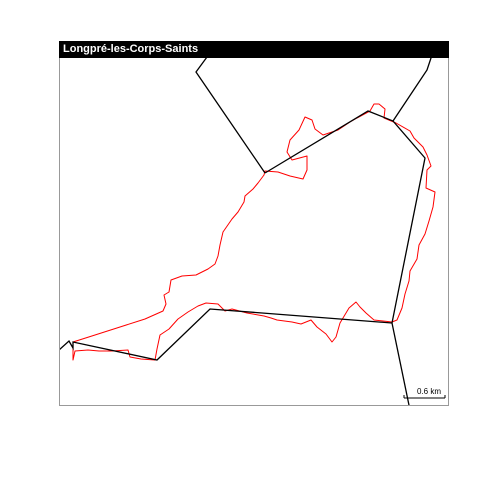 The width and height of the screenshot is (480, 480). What do you see at coordinates (226, 334) in the screenshot?
I see `road-line-west` at bounding box center [226, 334].